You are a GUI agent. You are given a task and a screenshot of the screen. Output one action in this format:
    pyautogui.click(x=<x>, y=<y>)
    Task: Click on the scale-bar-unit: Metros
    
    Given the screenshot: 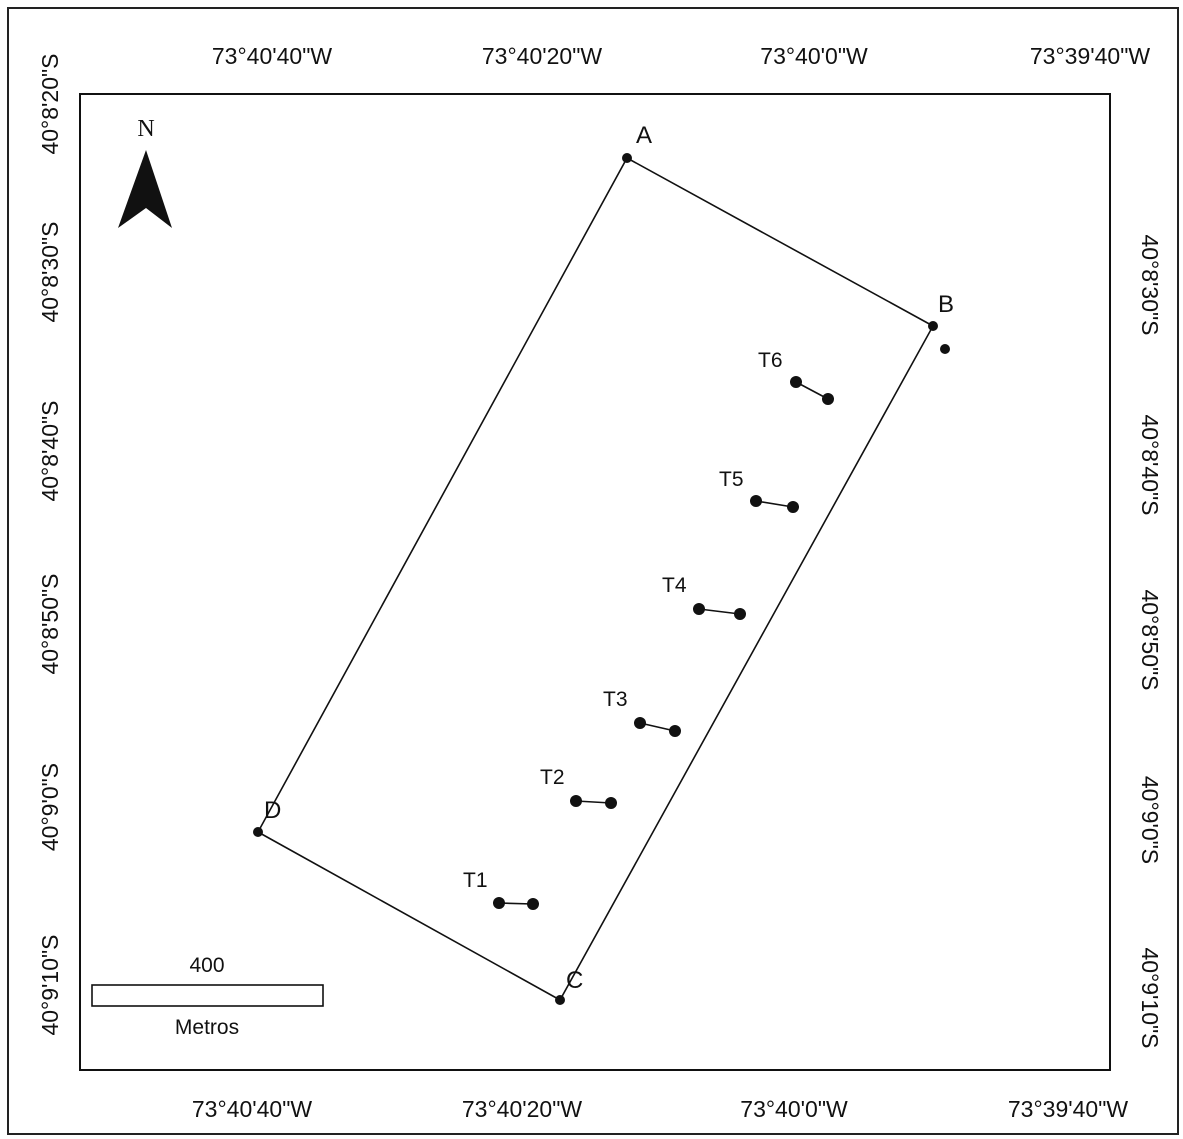 What is the action you would take?
    pyautogui.click(x=207, y=1027)
    